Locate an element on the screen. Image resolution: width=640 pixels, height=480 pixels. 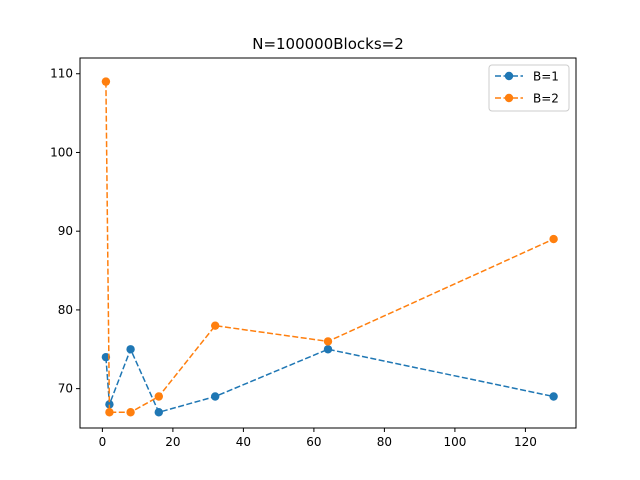
x-tick-label: 120 is located at coordinates (525, 442).